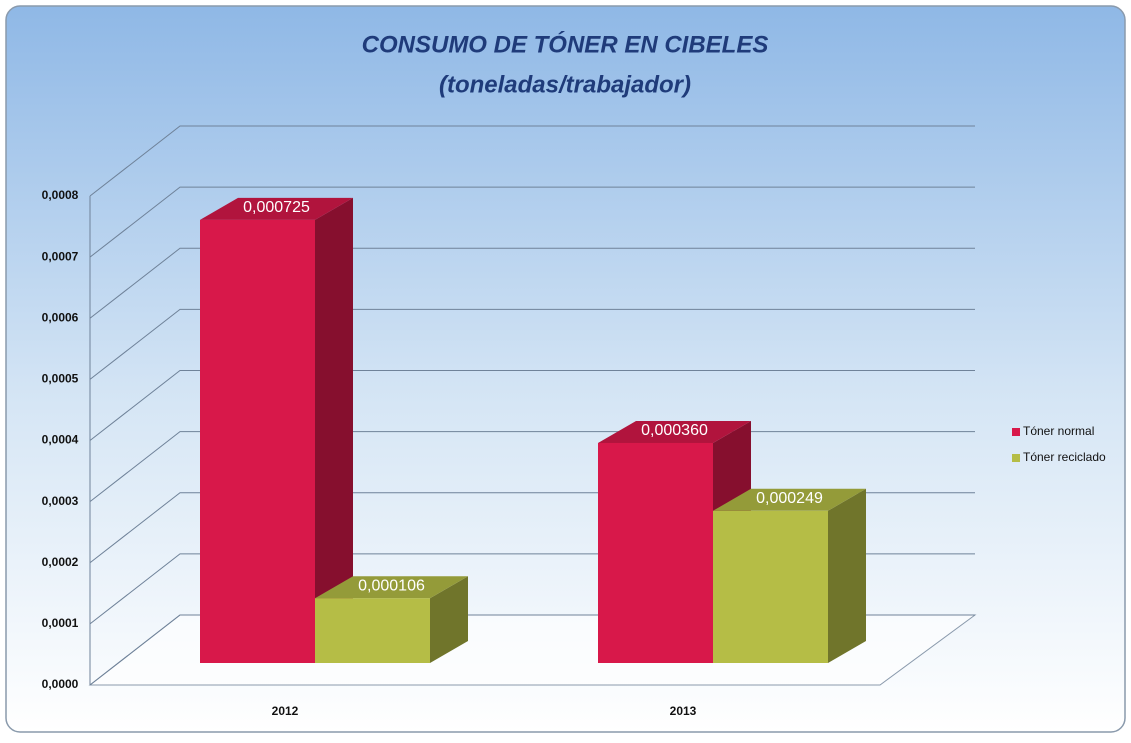  I want to click on y-tick-label: 0,0000, so click(60, 684).